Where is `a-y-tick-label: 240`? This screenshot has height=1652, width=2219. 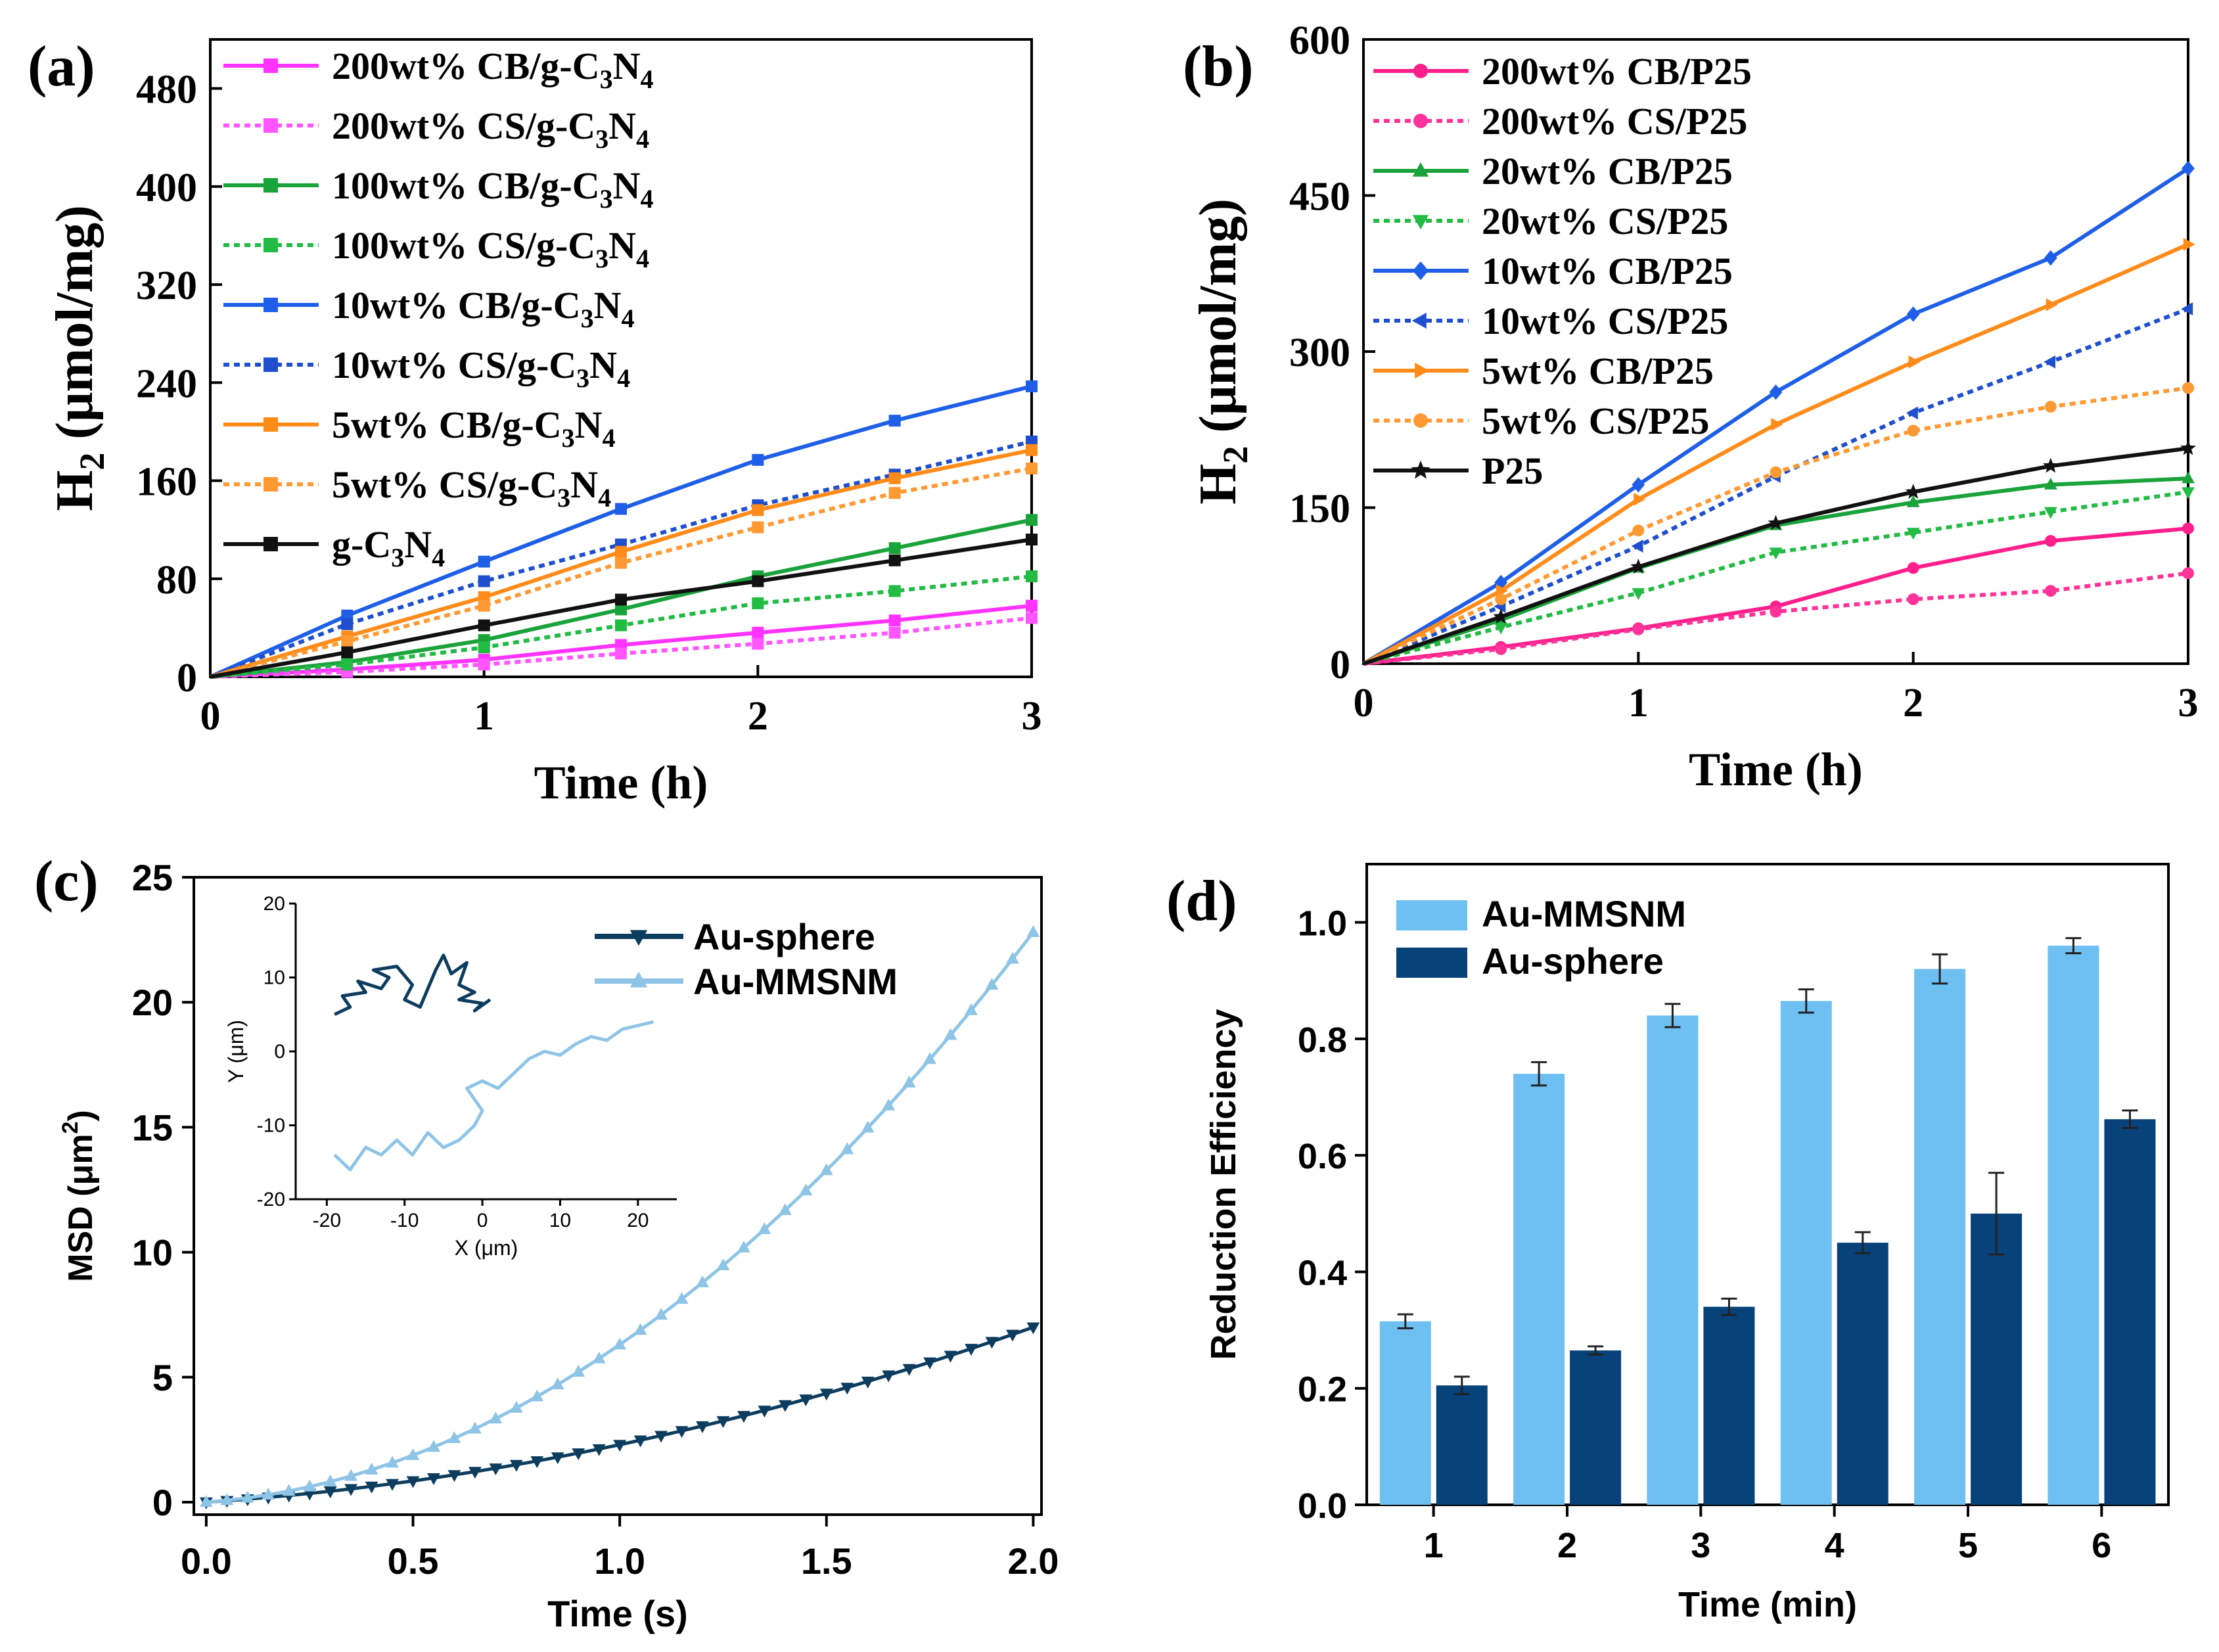 a-y-tick-label: 240 is located at coordinates (166, 383).